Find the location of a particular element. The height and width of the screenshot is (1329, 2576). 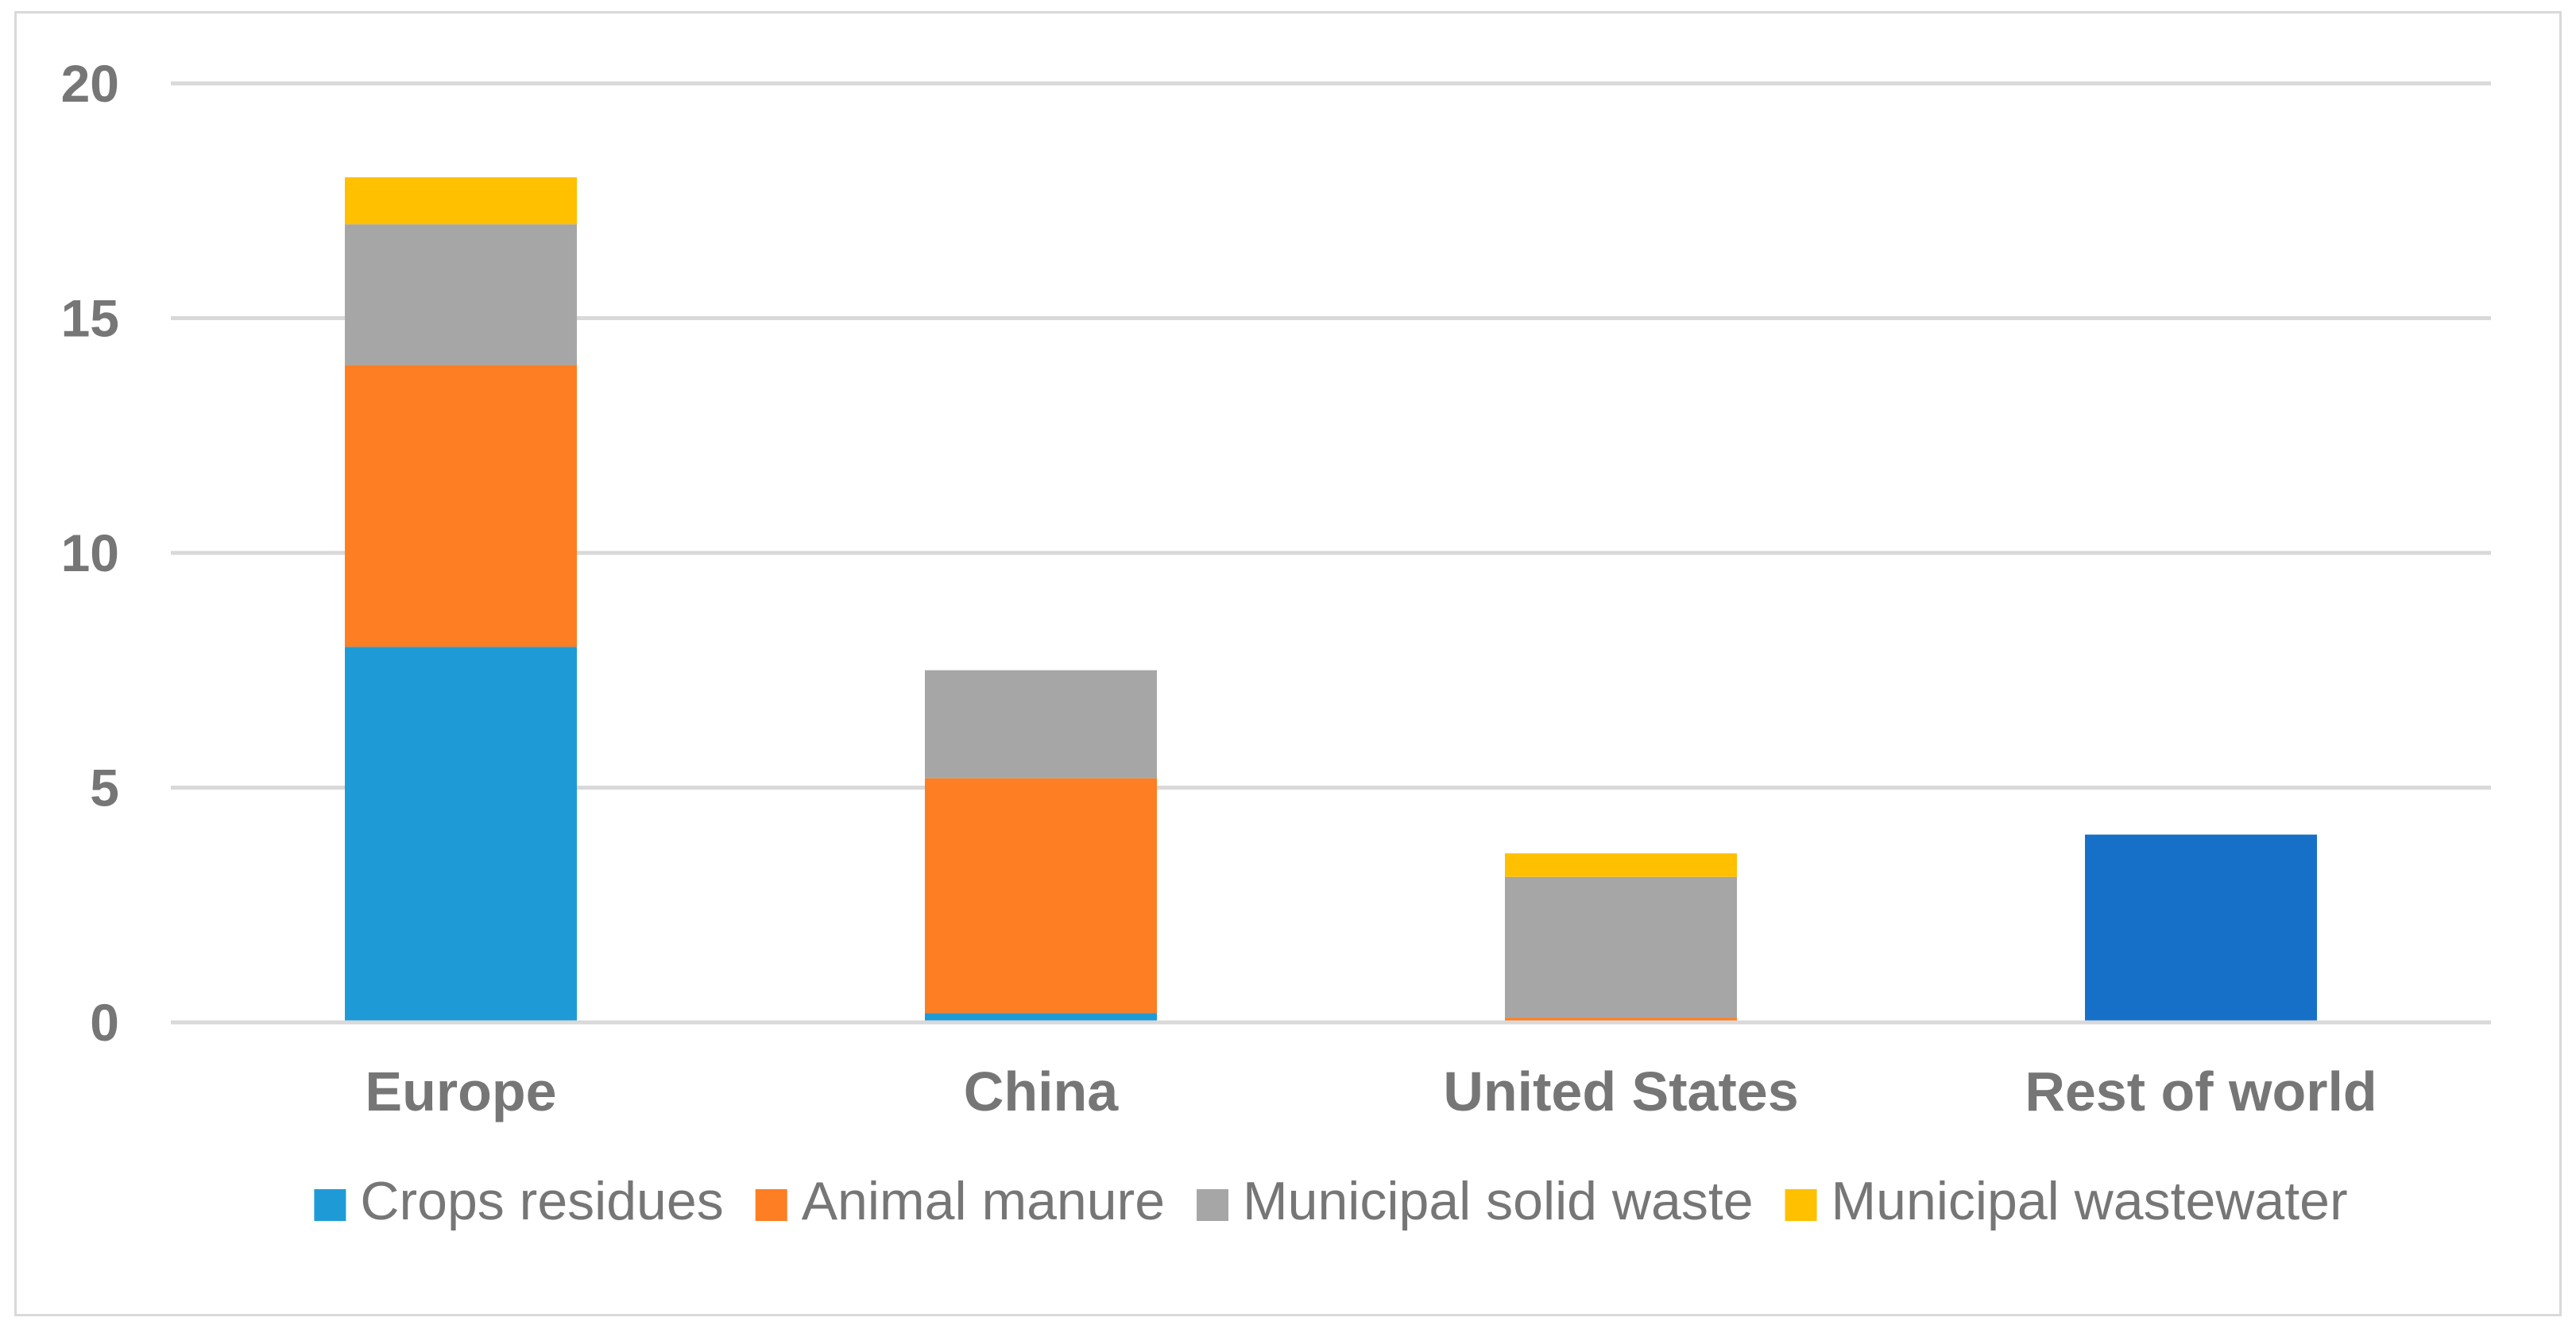

legend-label: Animal manure is located at coordinates (983, 1201).